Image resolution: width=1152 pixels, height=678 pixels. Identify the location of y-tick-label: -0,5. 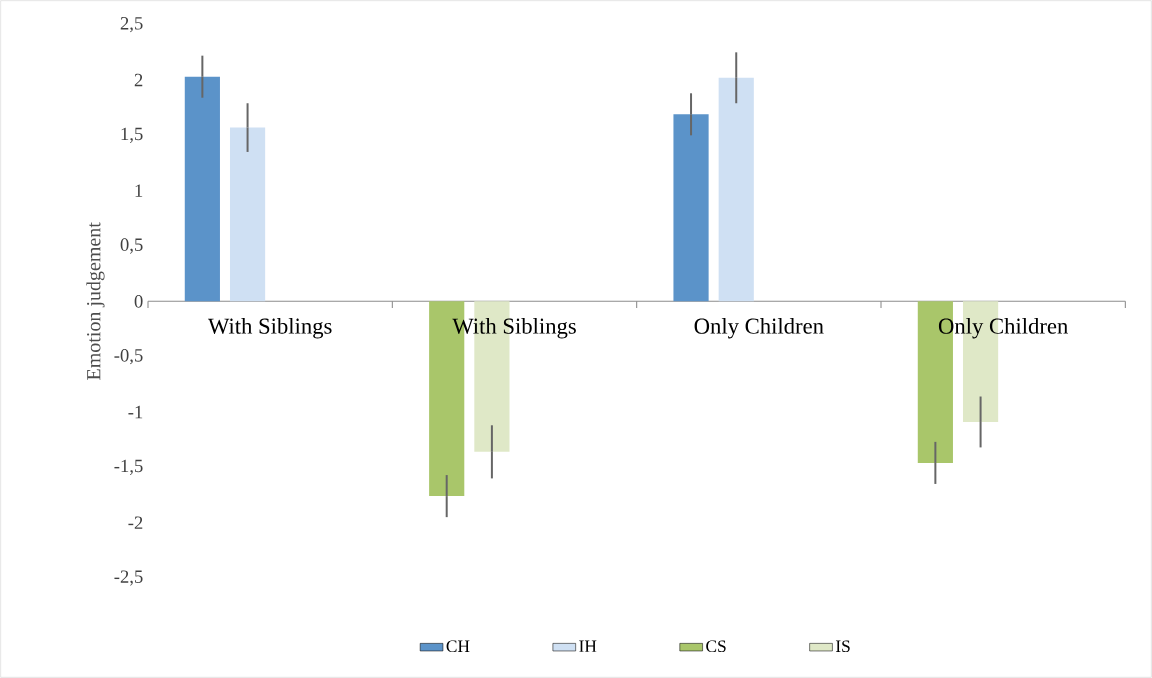
(128, 357).